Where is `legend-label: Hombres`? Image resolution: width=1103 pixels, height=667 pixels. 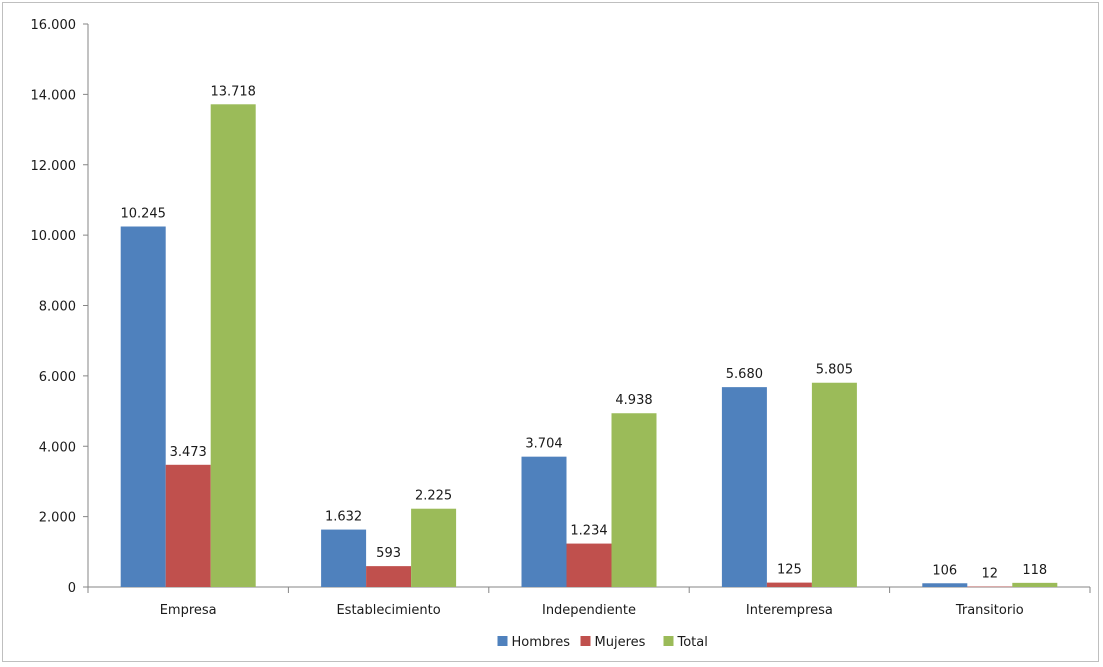 legend-label: Hombres is located at coordinates (541, 642).